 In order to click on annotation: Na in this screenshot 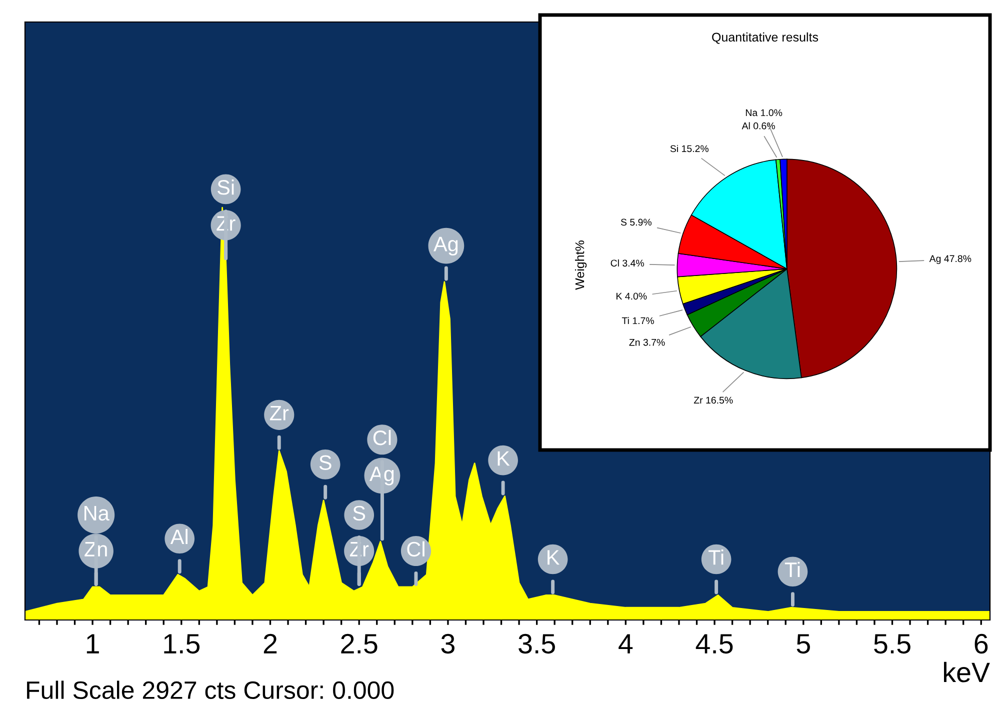, I will do `click(97, 513)`.